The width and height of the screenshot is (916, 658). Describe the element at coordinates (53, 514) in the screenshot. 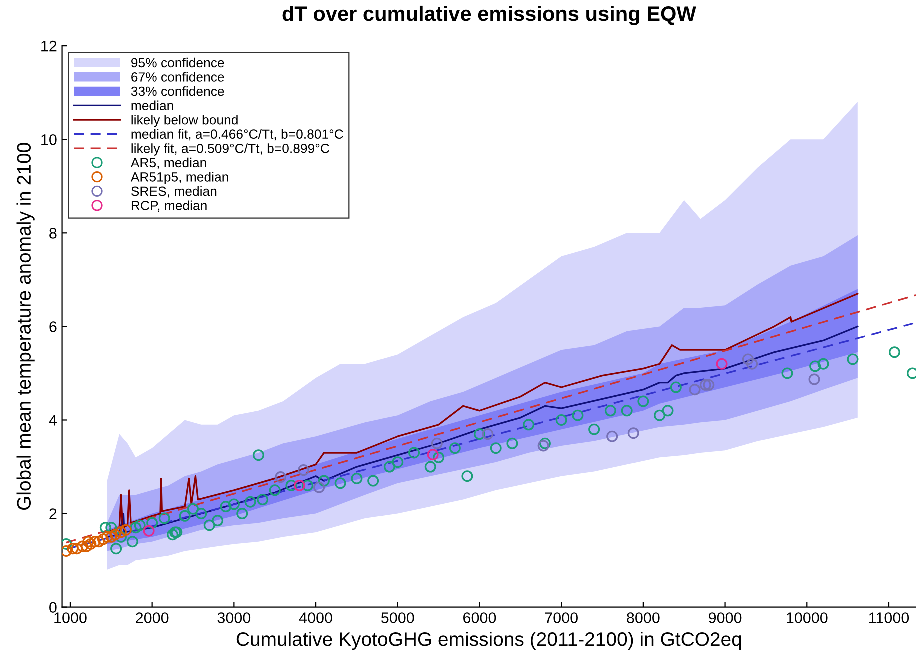

I see `y-tick-label: 2` at that location.